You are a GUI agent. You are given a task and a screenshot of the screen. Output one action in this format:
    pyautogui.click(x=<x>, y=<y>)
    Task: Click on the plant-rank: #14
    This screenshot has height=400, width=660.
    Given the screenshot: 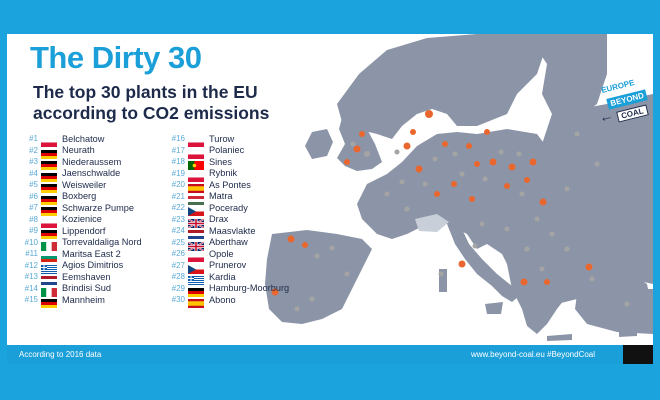 What is the action you would take?
    pyautogui.click(x=31, y=288)
    